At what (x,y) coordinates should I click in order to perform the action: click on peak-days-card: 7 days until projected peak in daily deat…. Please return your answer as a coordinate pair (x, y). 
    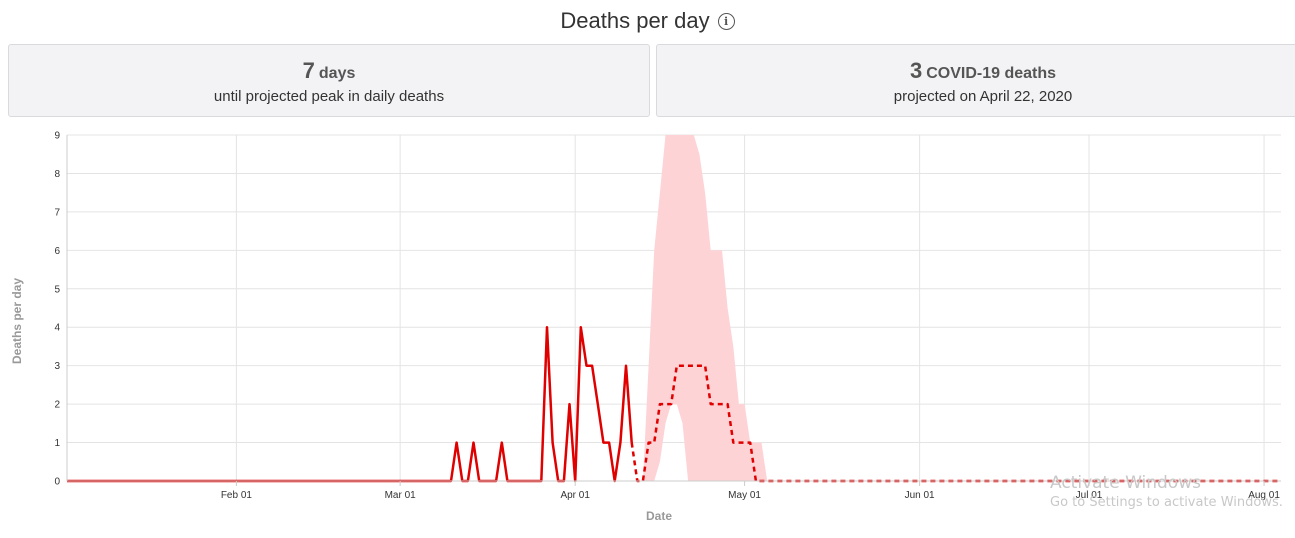
    Looking at the image, I should click on (329, 80).